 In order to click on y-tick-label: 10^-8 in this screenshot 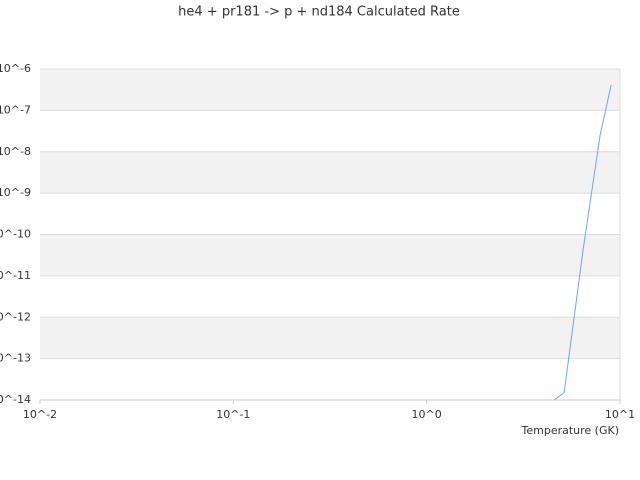, I will do `click(15, 151)`.